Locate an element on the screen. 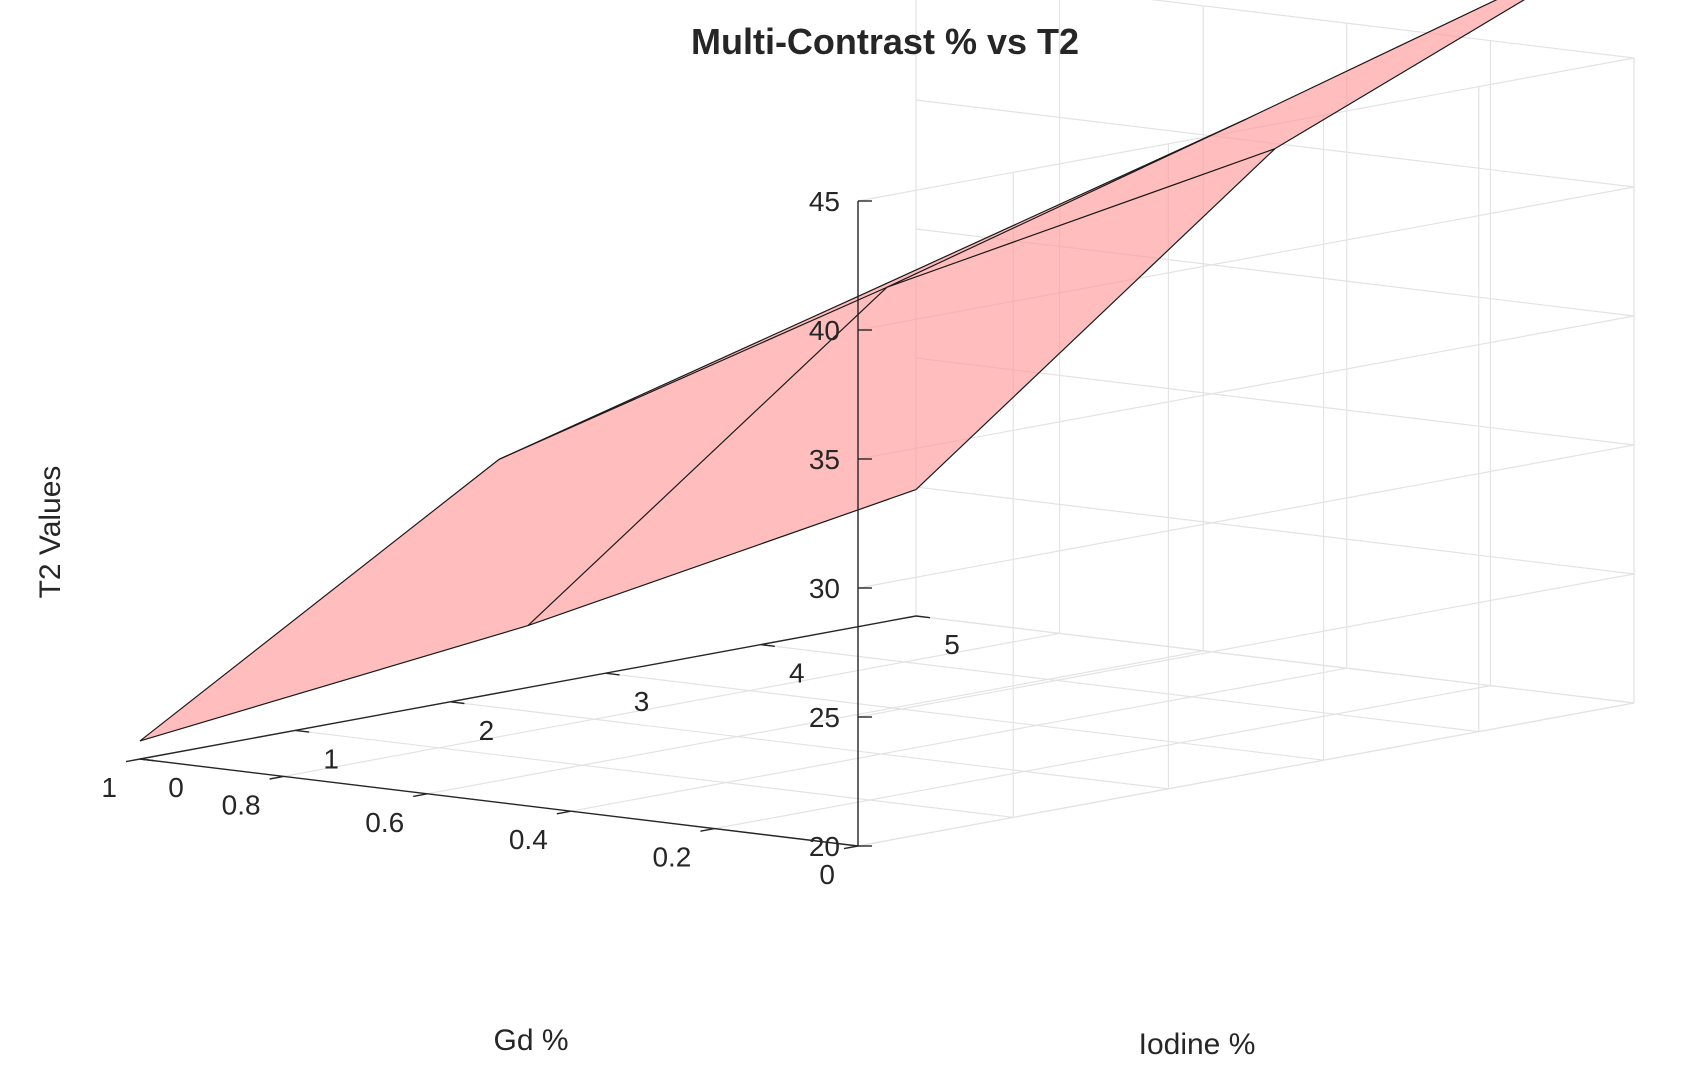 The height and width of the screenshot is (1072, 1704). x-axis-line is located at coordinates (499, 802).